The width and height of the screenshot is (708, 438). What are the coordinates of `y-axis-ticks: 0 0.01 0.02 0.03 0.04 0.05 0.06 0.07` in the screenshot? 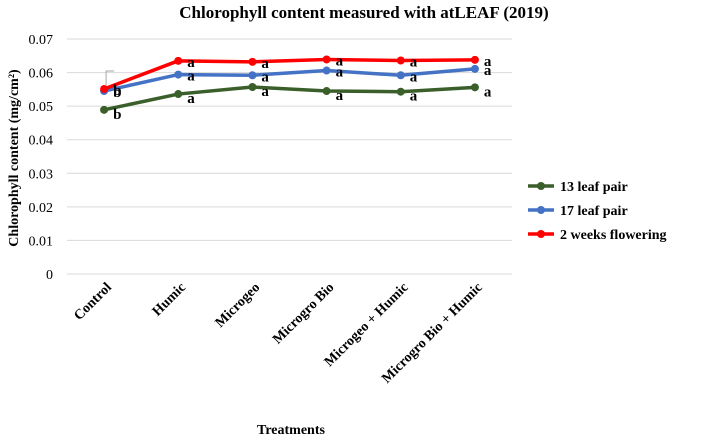 It's located at (41, 158).